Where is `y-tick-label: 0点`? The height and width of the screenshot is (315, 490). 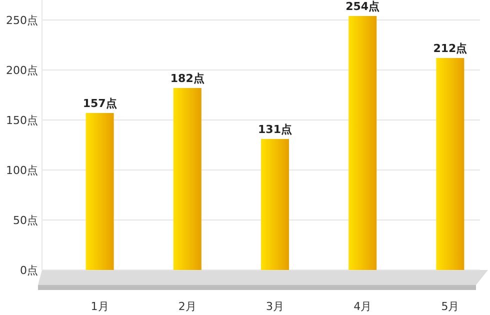 y-tick-label: 0点 is located at coordinates (29, 270).